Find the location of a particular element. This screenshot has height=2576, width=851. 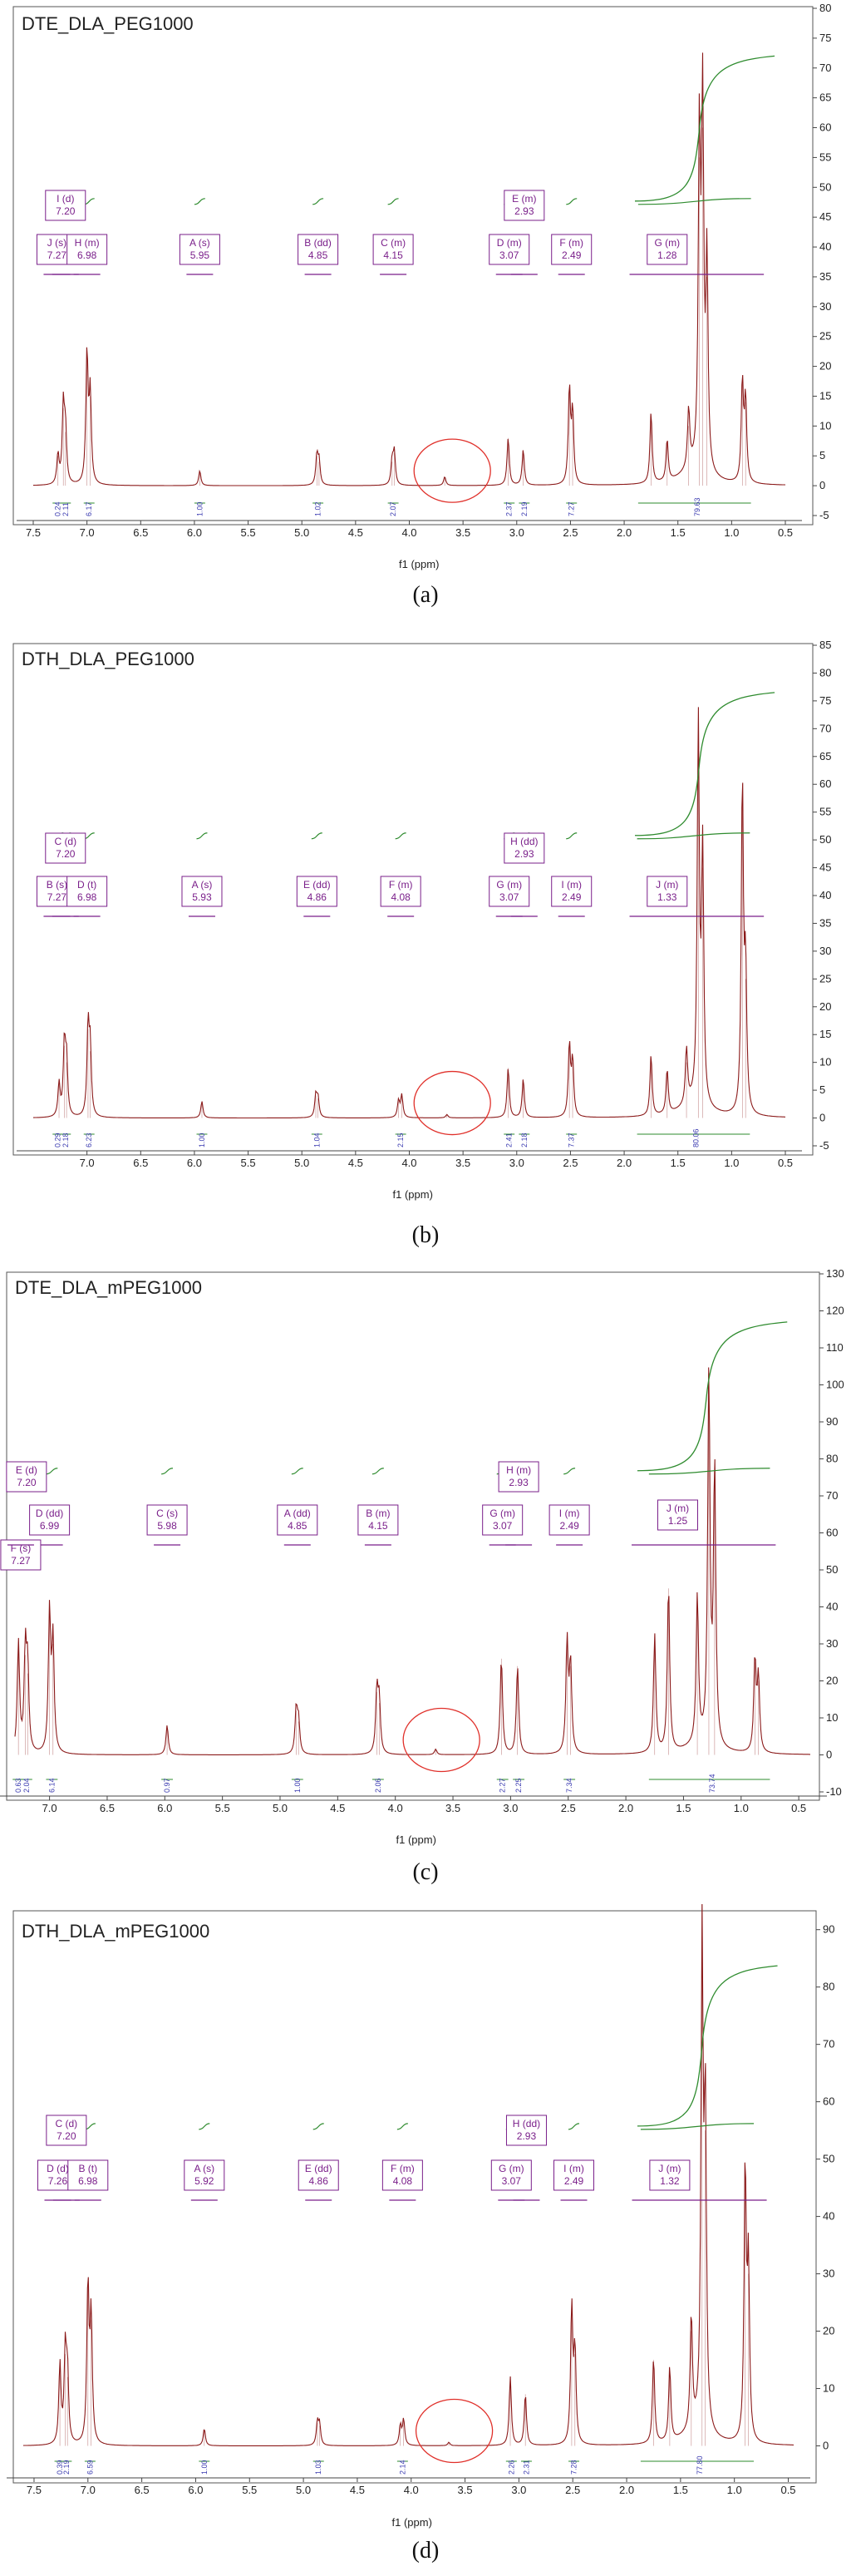

peak-label-shift: 3.07 is located at coordinates (509, 897).